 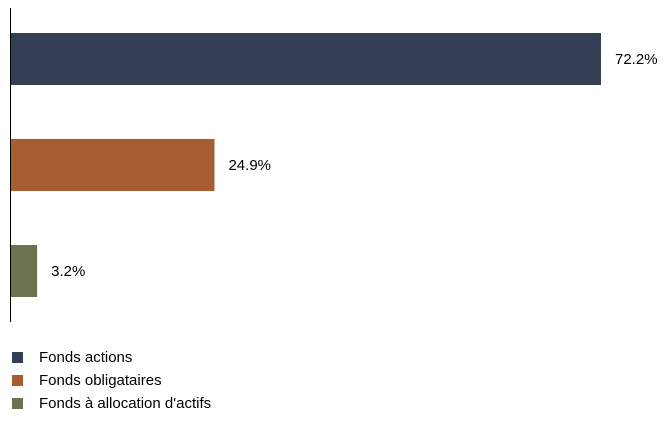 What do you see at coordinates (17, 357) in the screenshot?
I see `legend-swatch-fonds-actions` at bounding box center [17, 357].